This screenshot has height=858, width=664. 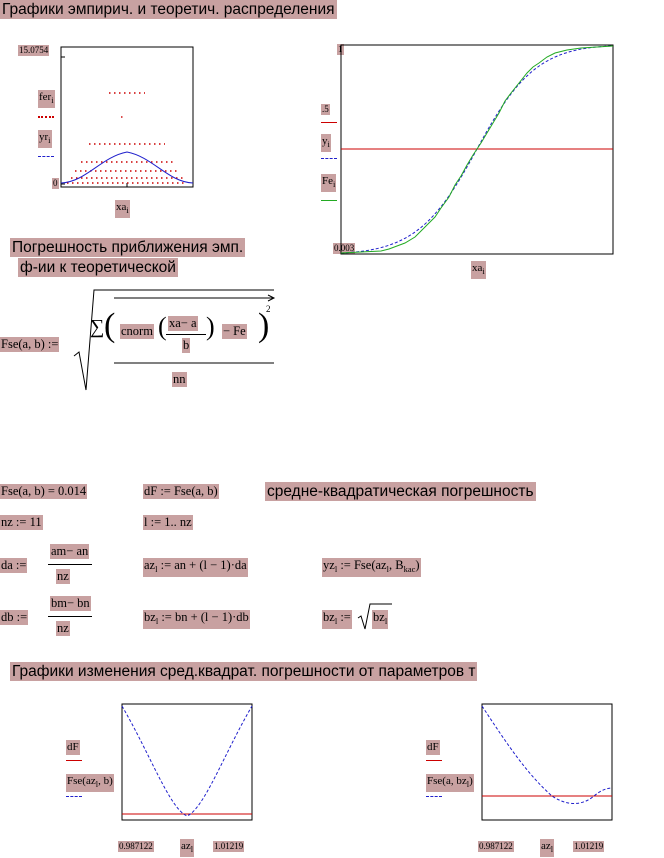 I want to click on fse-cnorm: cnorm, so click(x=137, y=331).